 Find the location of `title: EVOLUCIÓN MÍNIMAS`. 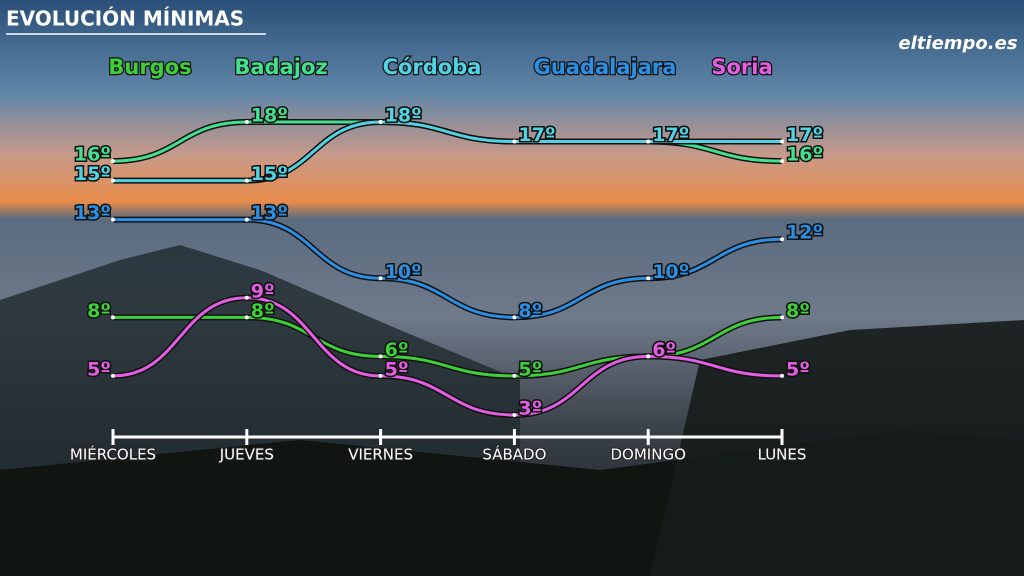

title: EVOLUCIÓN MÍNIMAS is located at coordinates (125, 19).